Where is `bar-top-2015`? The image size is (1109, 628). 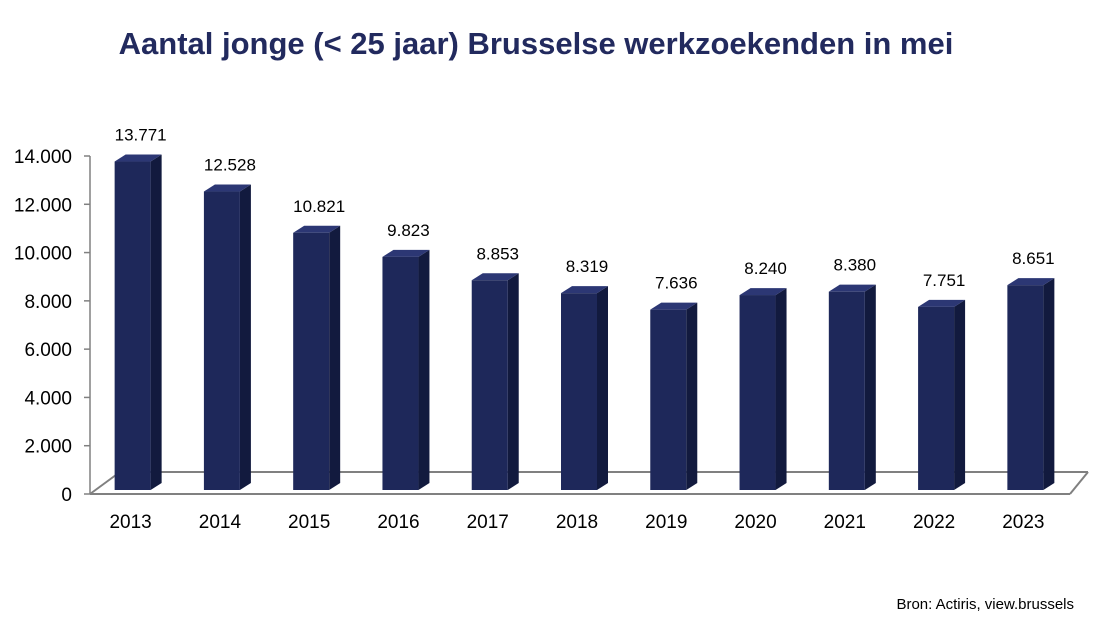
bar-top-2015 is located at coordinates (317, 229).